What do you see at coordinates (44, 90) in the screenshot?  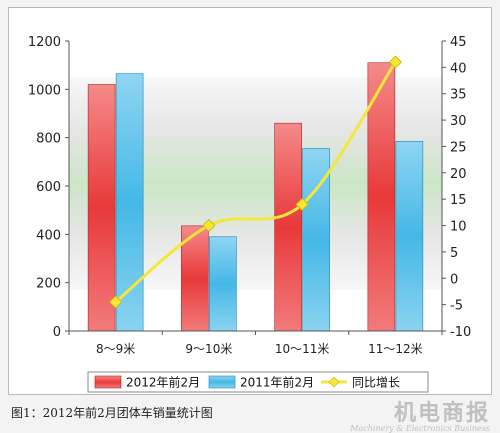 I see `y-left-tick-label-5: 1000` at bounding box center [44, 90].